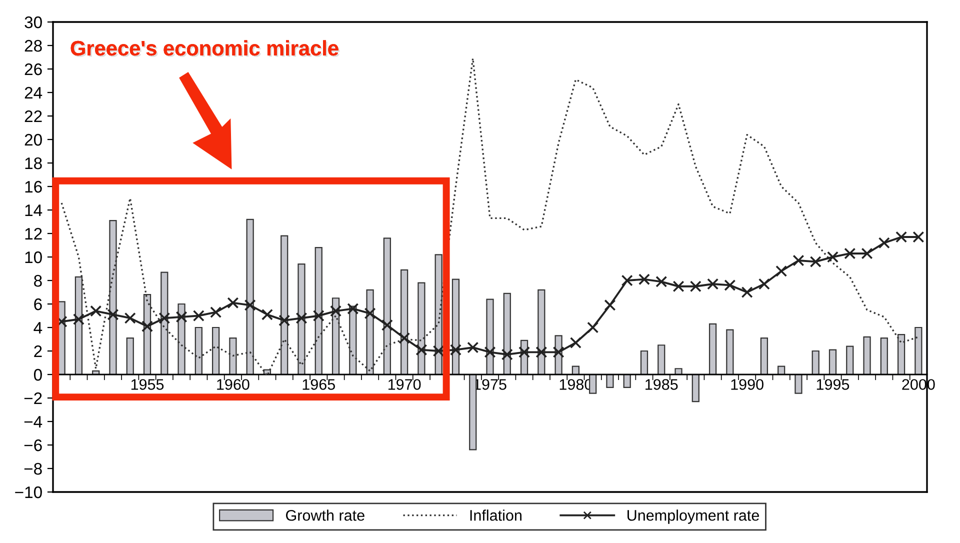 The height and width of the screenshot is (543, 960). Describe the element at coordinates (33, 163) in the screenshot. I see `y-tick-label: 18` at that location.